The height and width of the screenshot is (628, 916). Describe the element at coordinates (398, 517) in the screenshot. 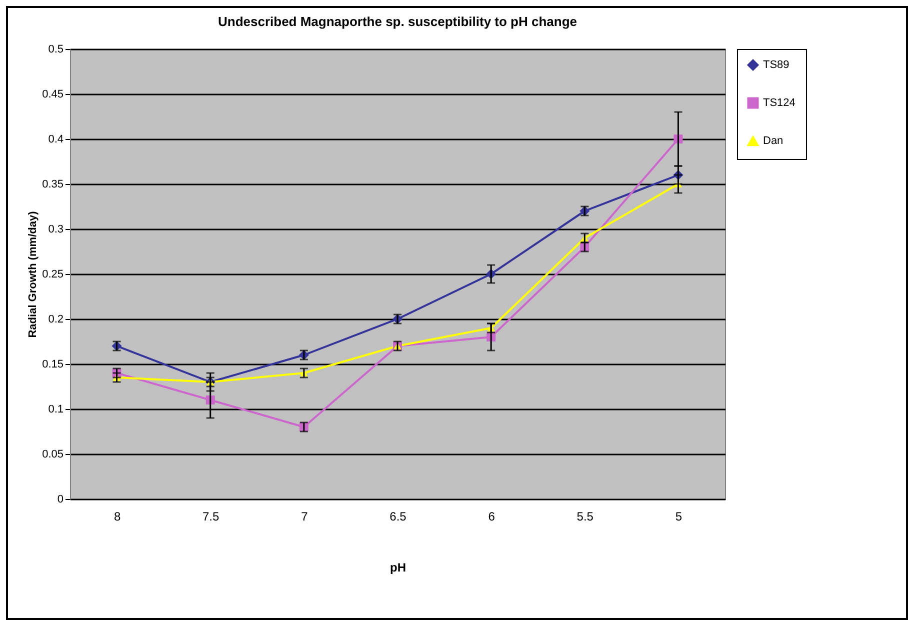

I see `x-tick-label: 6.5` at that location.